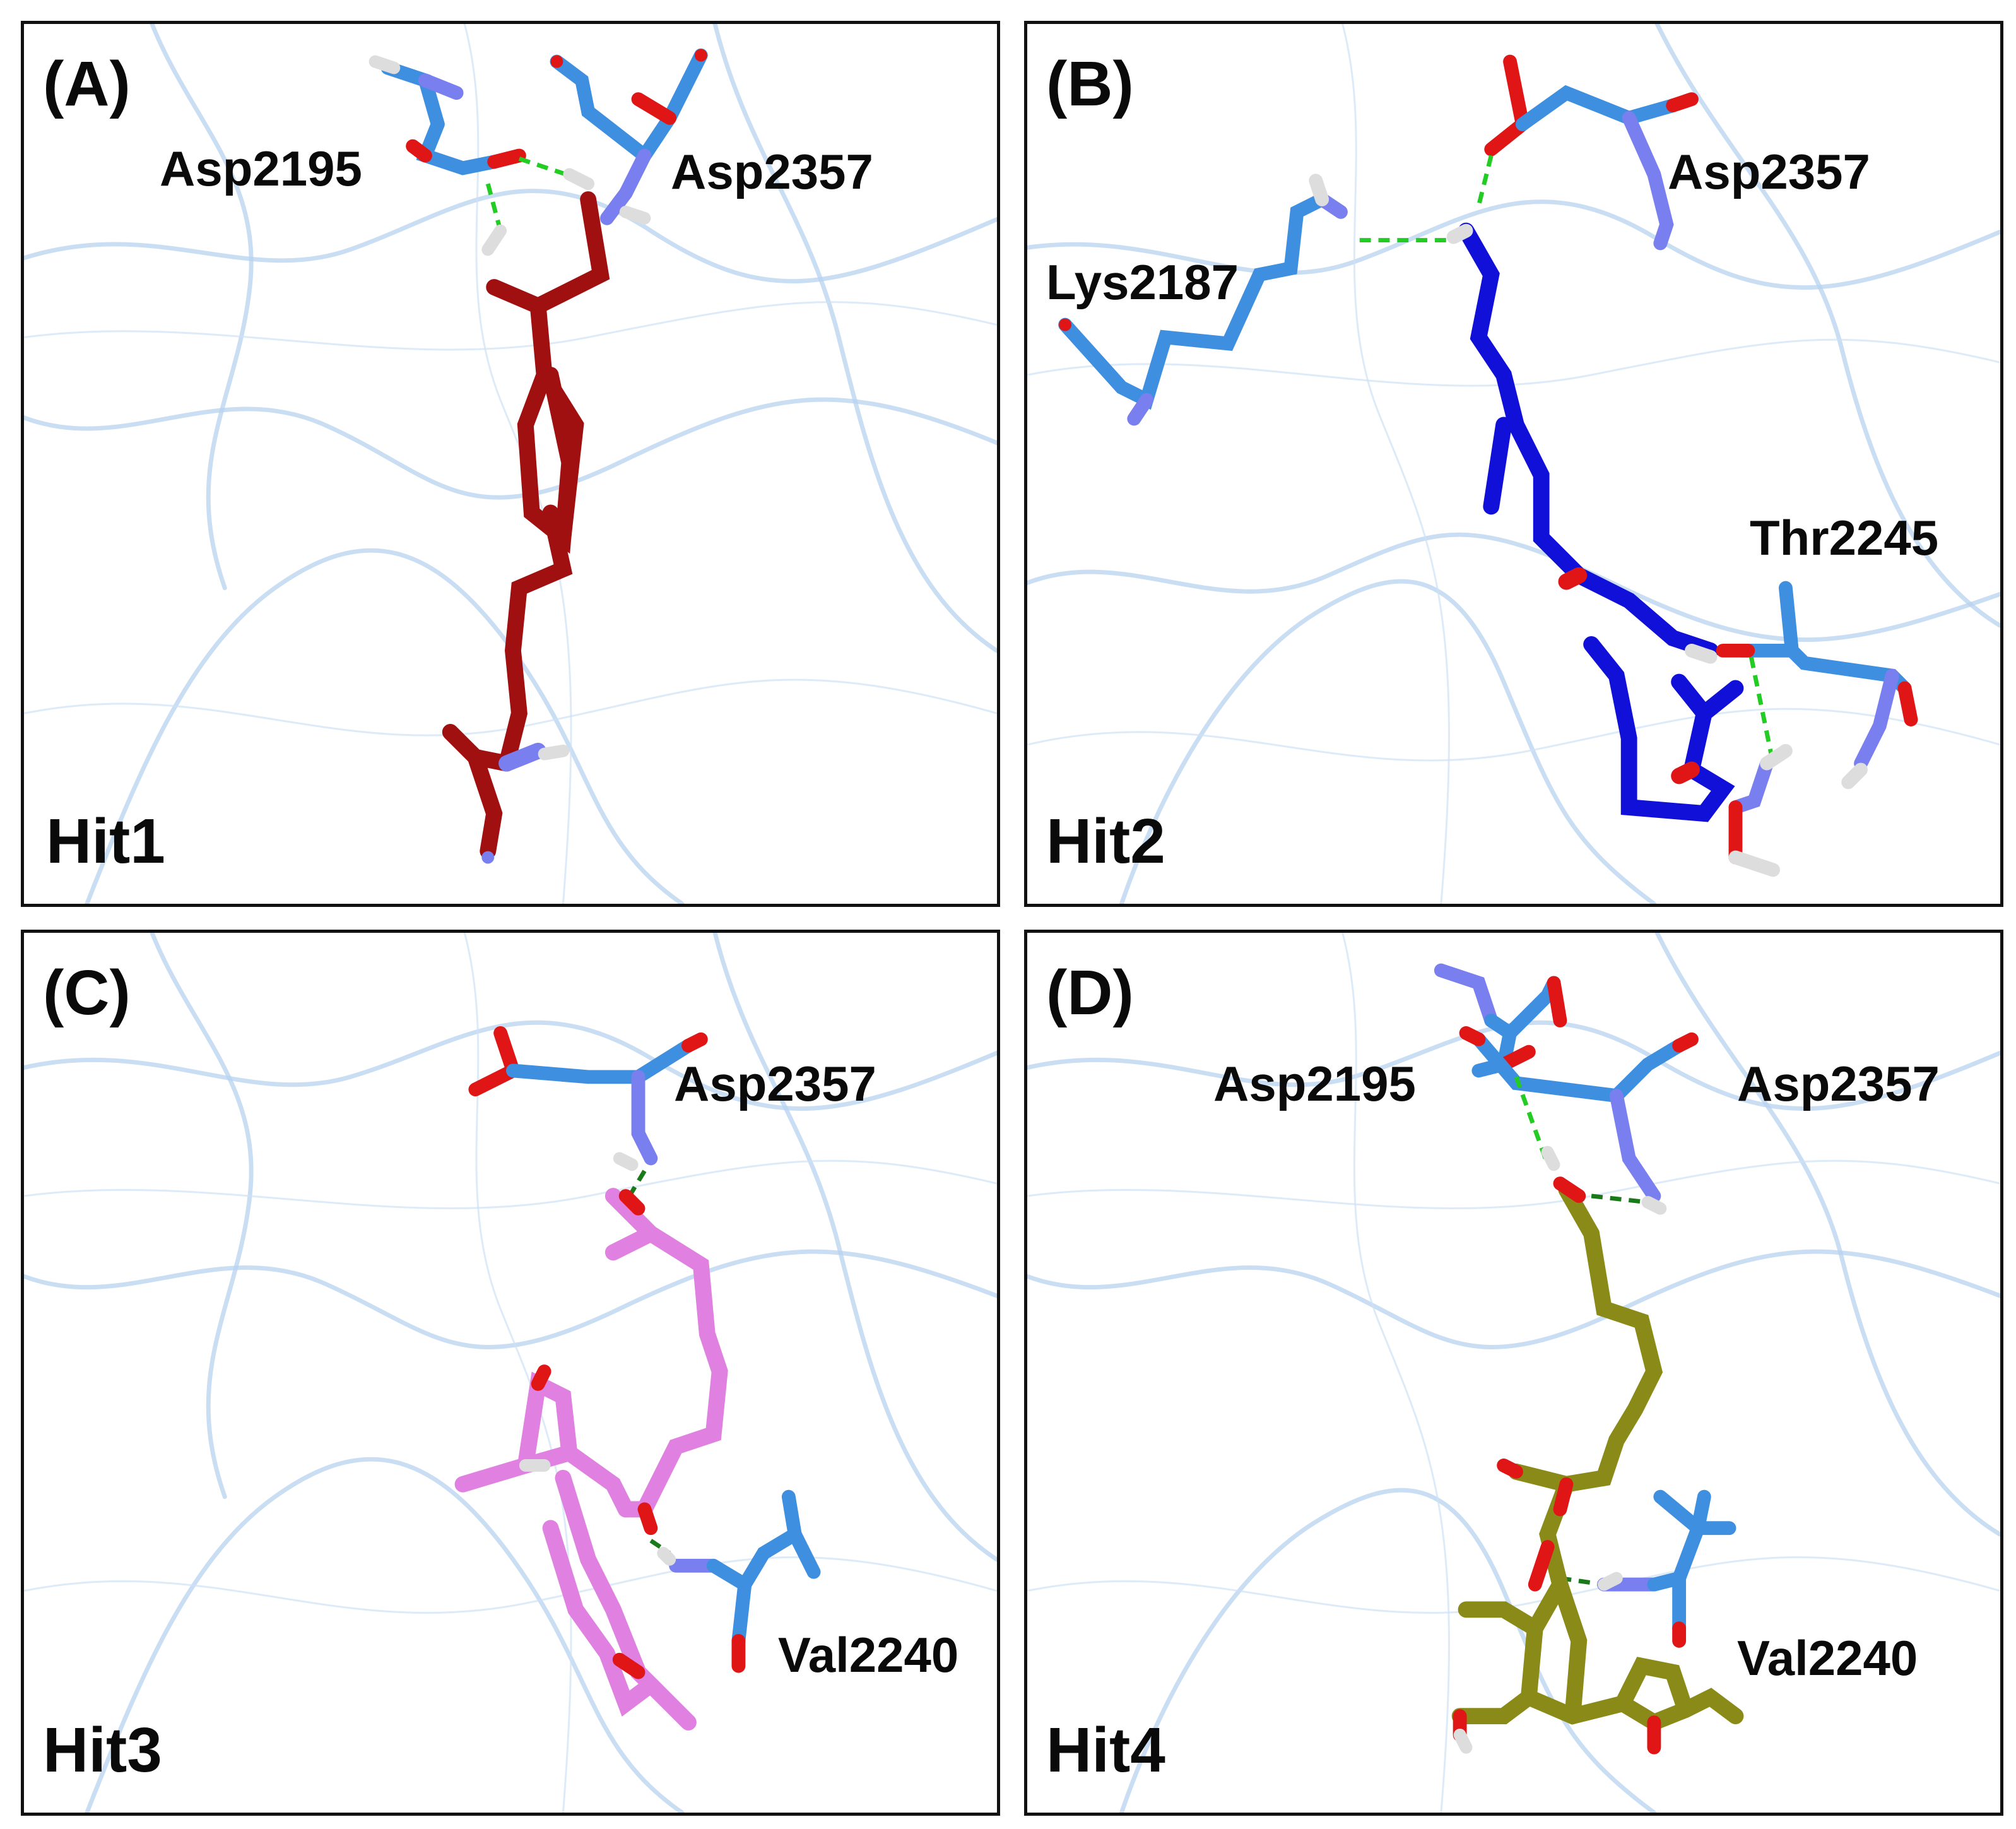 The width and height of the screenshot is (2016, 1829). I want to click on ligand-hit3-sticks, so click(591, 1459).